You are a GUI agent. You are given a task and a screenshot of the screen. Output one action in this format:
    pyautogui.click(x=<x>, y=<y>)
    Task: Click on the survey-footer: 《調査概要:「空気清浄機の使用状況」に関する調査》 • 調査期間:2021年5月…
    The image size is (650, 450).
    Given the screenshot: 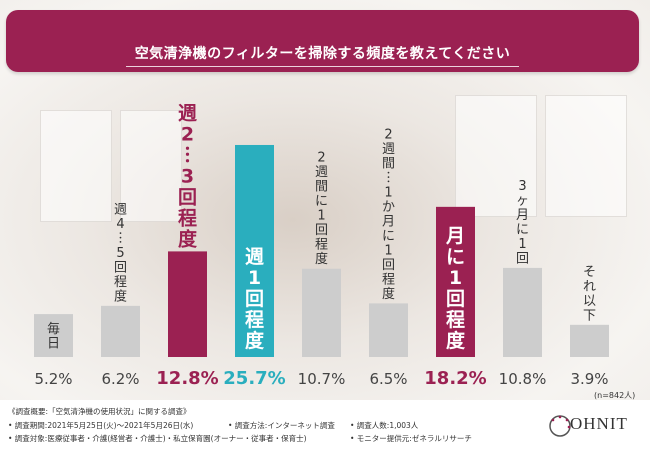 What is the action you would take?
    pyautogui.click(x=325, y=425)
    